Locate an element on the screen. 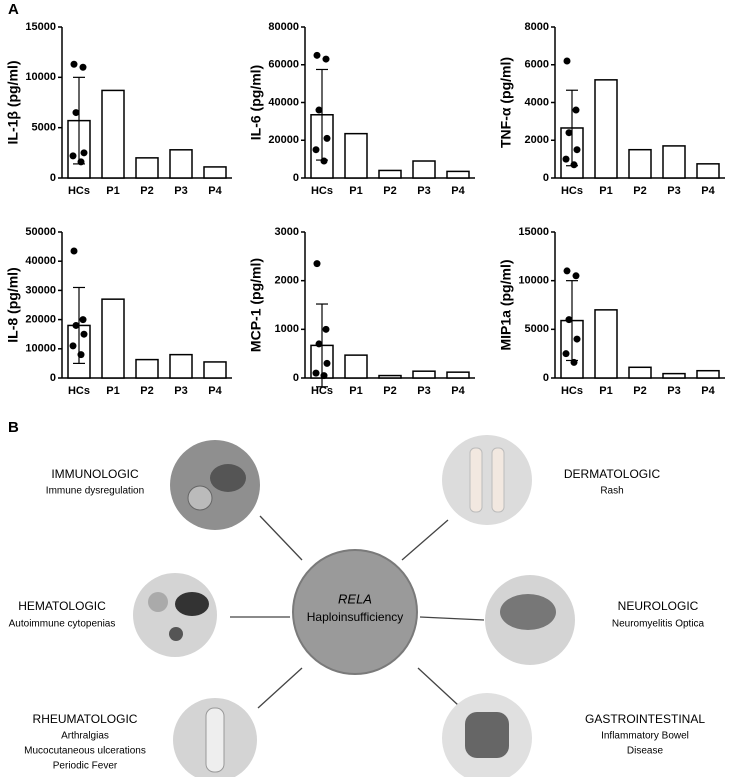 This screenshot has height=782, width=740. node-text: Arthralgias is located at coordinates (85, 736).